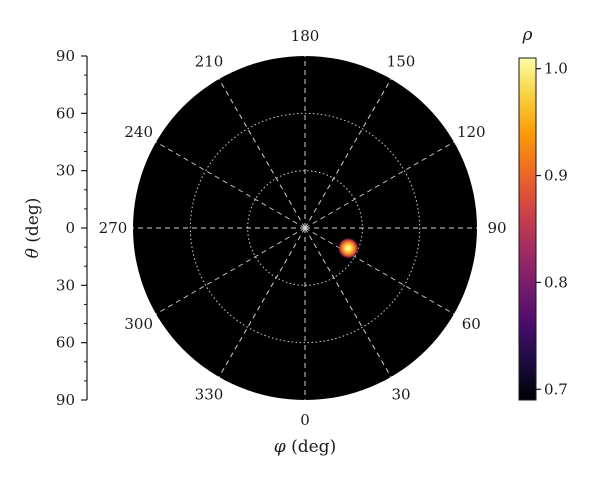 Image resolution: width=600 pixels, height=480 pixels. I want to click on phi-label-180: 180, so click(305, 36).